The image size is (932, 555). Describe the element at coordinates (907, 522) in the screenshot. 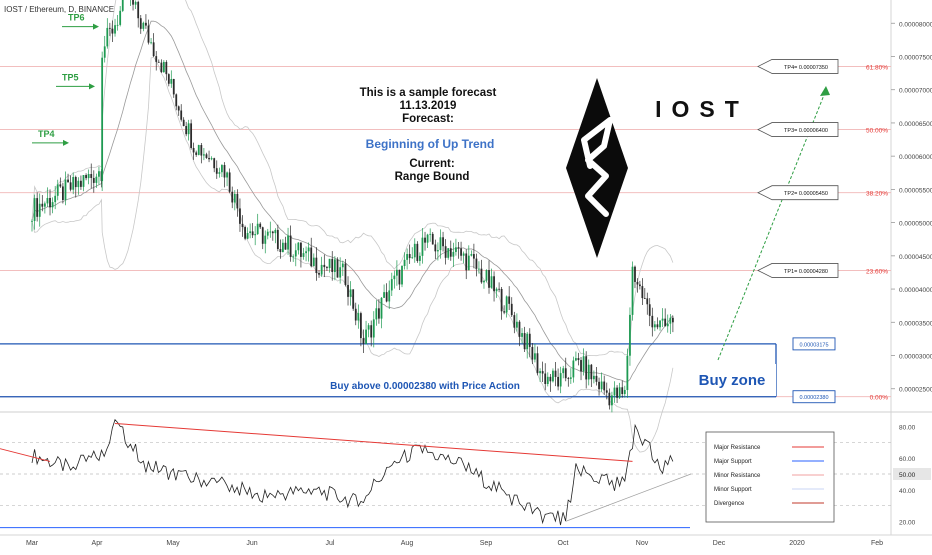

I see `rsi-tick-label: 20.00` at that location.